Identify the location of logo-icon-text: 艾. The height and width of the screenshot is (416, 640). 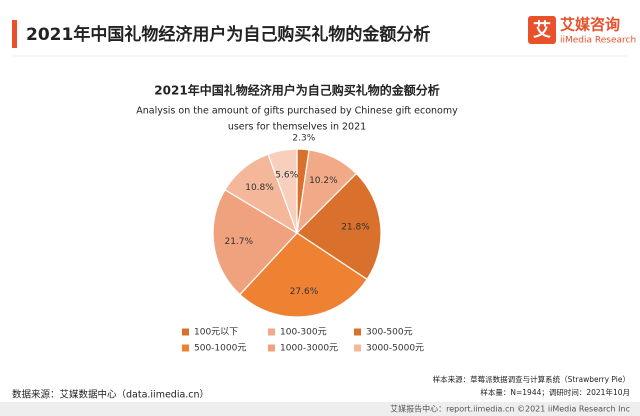
(542, 30).